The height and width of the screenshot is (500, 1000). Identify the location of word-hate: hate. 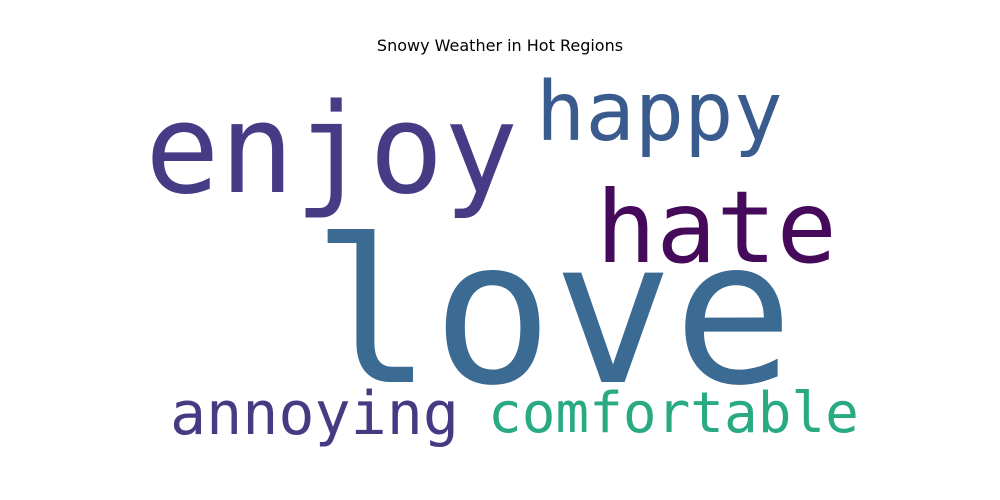
(716, 227).